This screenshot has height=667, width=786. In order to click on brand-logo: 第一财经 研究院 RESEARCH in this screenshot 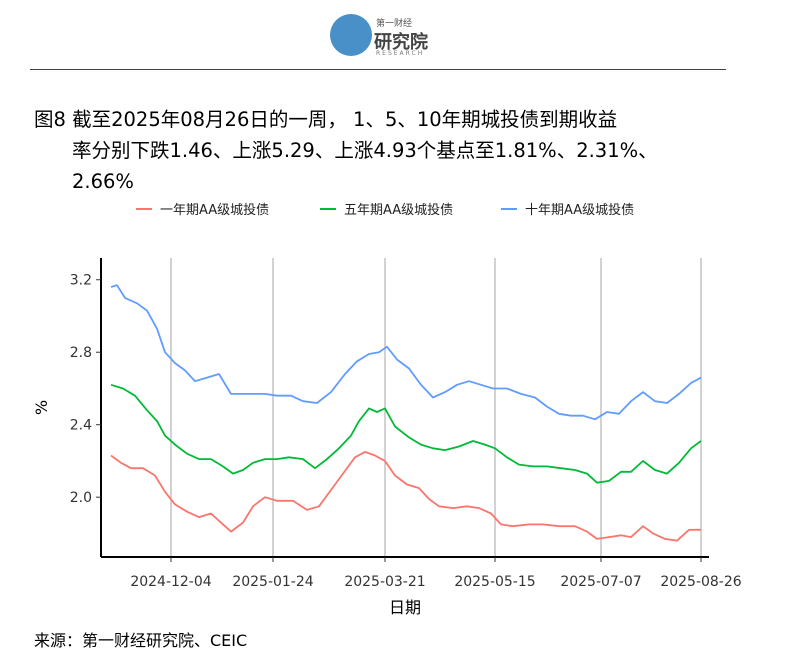, I will do `click(400, 36)`.